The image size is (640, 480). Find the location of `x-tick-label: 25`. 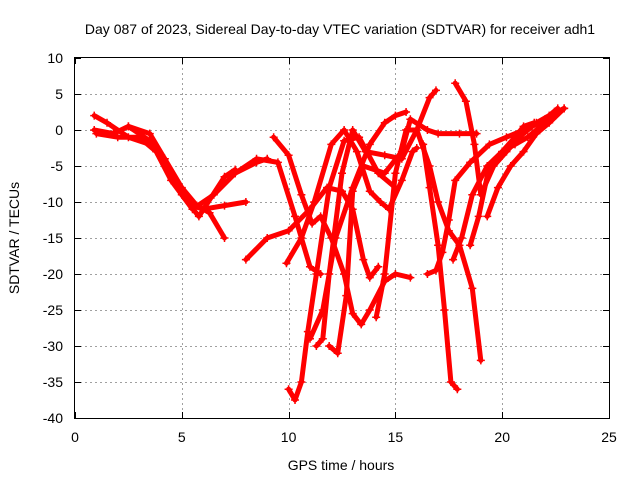

x-tick-label: 25 is located at coordinates (609, 437).